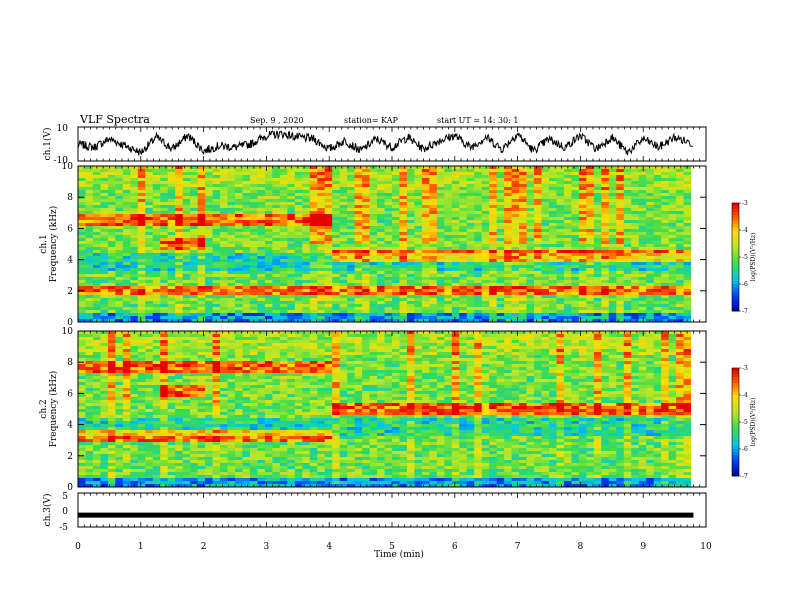 Image resolution: width=792 pixels, height=612 pixels. What do you see at coordinates (735, 217) in the screenshot?
I see `colorbar-swatch` at bounding box center [735, 217].